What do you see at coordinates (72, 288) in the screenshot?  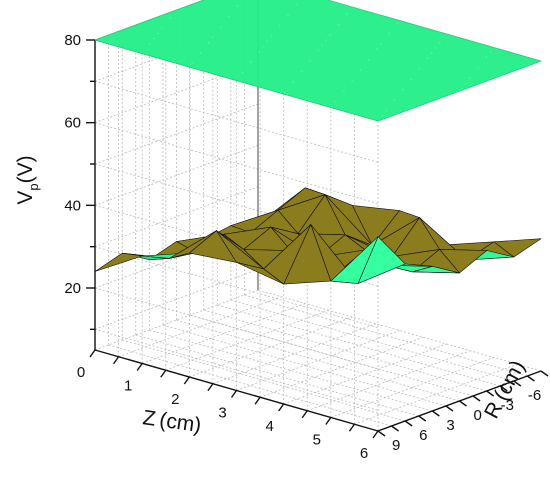 I see `v-tick-label: 20` at bounding box center [72, 288].